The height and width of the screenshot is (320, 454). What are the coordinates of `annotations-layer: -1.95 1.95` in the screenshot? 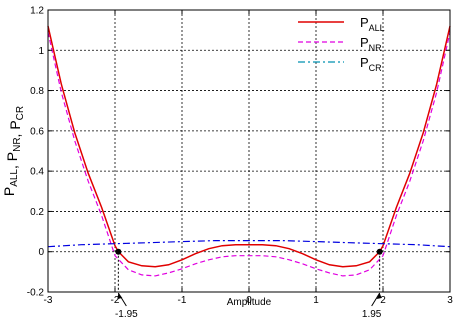 It's located at (248, 306).